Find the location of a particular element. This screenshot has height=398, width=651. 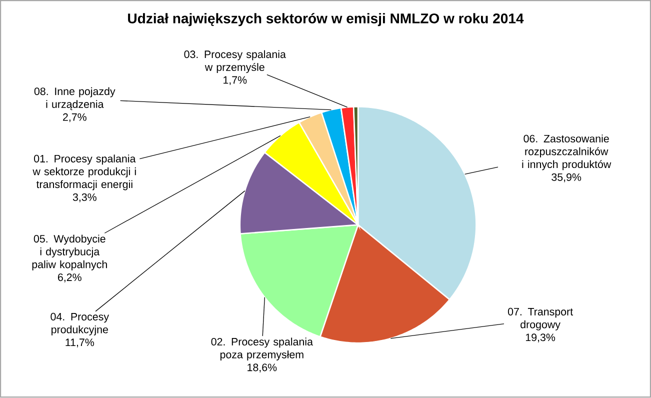

data-label: 11,7% is located at coordinates (80, 343).